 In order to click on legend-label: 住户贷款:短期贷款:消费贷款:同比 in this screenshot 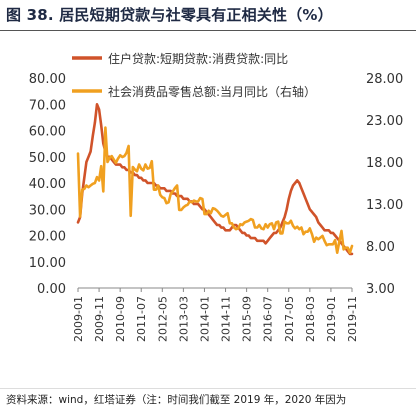, I will do `click(198, 58)`.